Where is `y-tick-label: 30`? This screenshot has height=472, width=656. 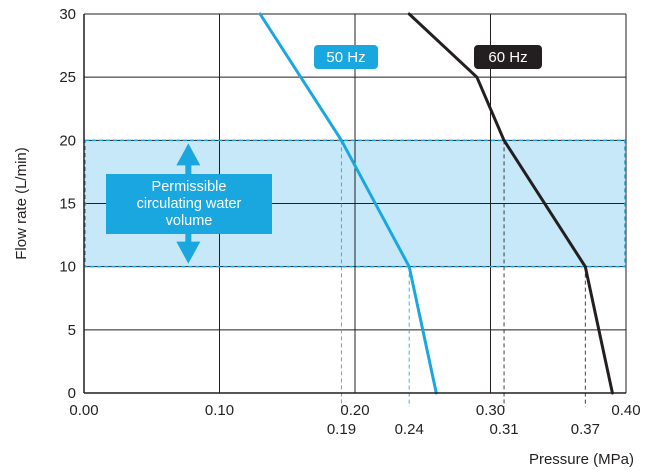
y-tick-label: 30 is located at coordinates (67, 14).